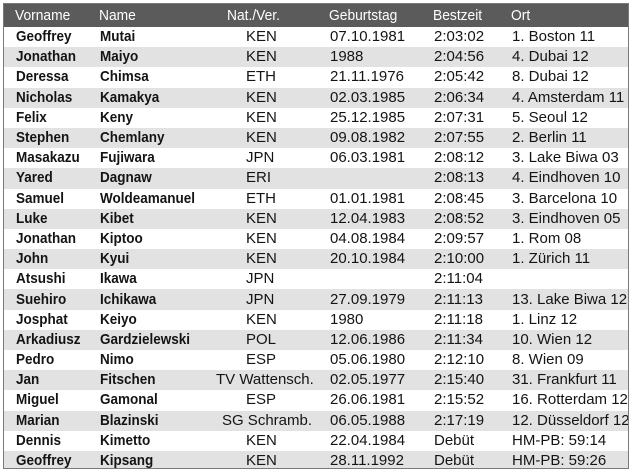  I want to click on cell-bestzeit-text: 2:11:18, so click(458, 319).